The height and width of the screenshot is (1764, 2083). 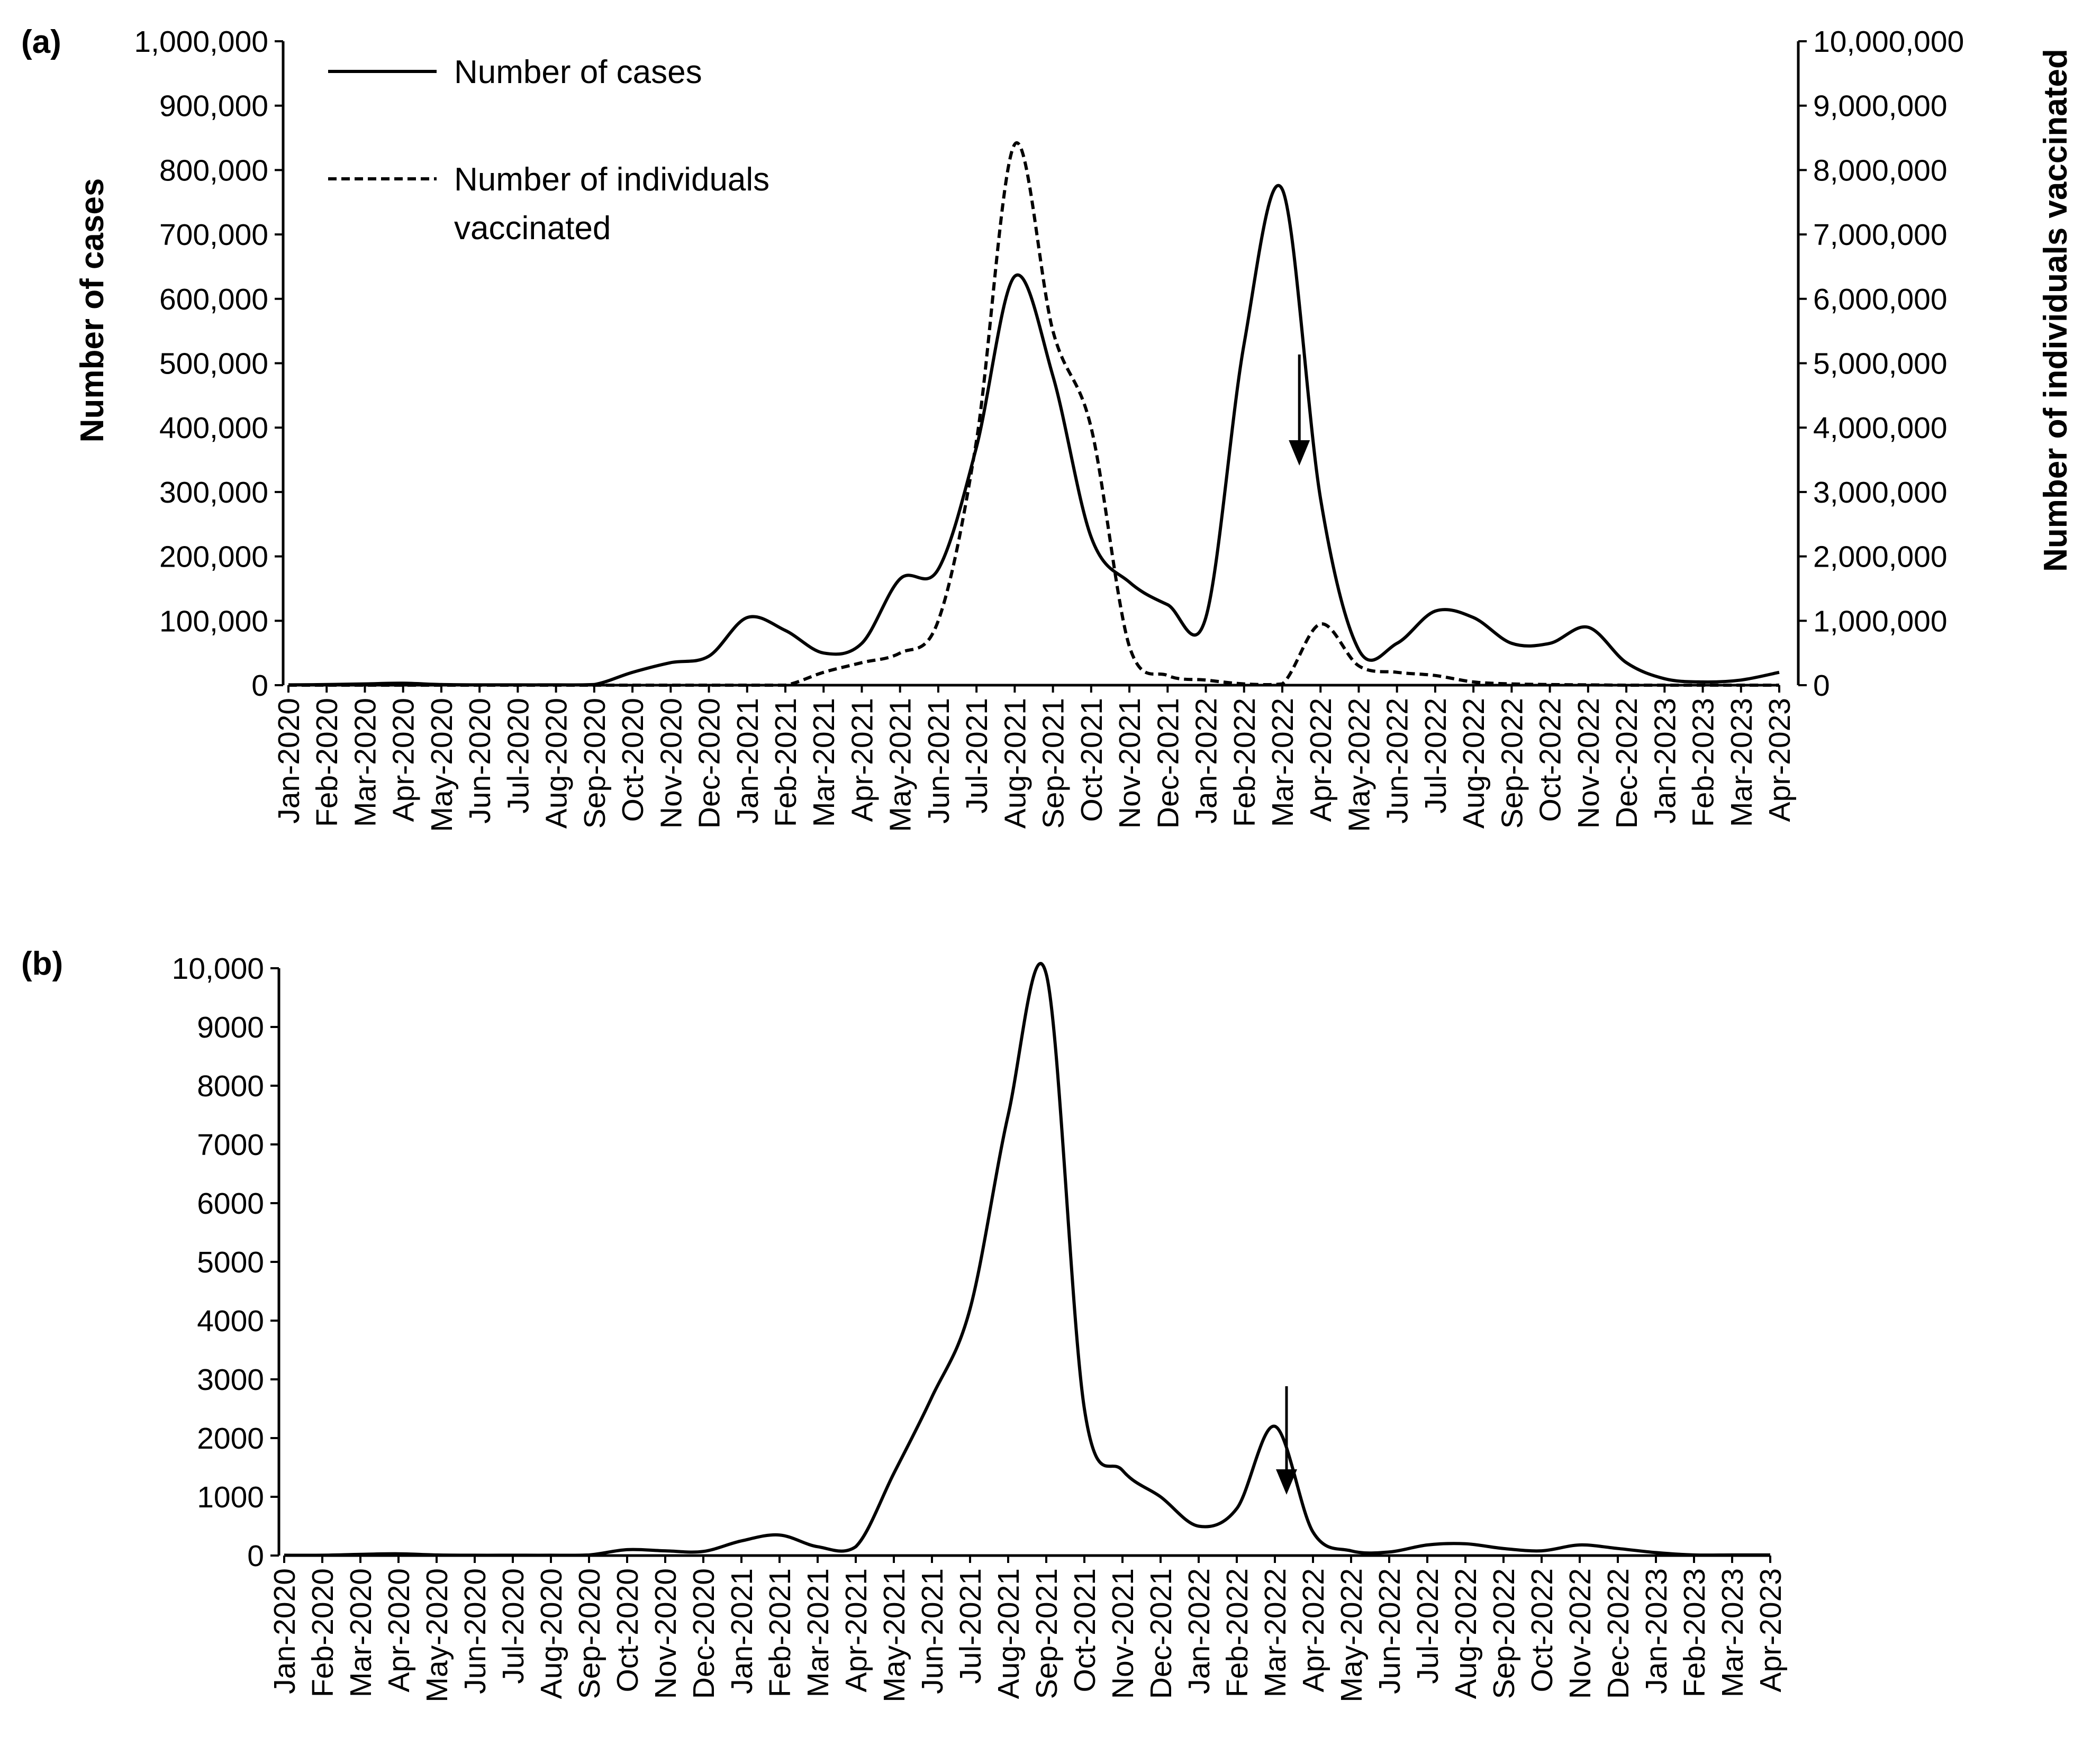 What do you see at coordinates (1390, 1631) in the screenshot?
I see `panel-b-x-tick-label: Jun-2022` at bounding box center [1390, 1631].